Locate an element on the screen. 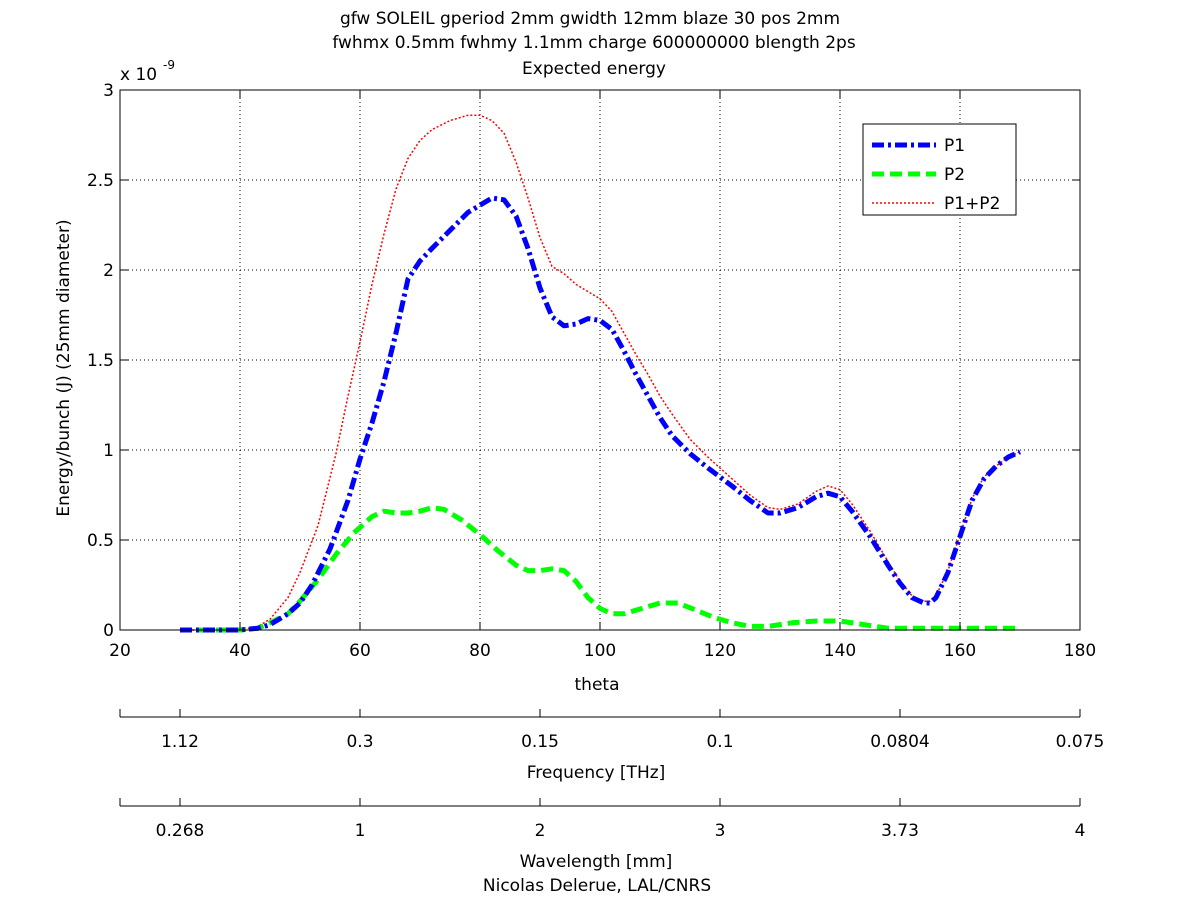 The width and height of the screenshot is (1200, 901). y-exponent: x 10 -9 is located at coordinates (147, 71).